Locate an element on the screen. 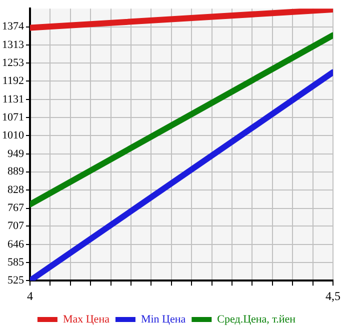  y-tick-label: 889 is located at coordinates (16, 172).